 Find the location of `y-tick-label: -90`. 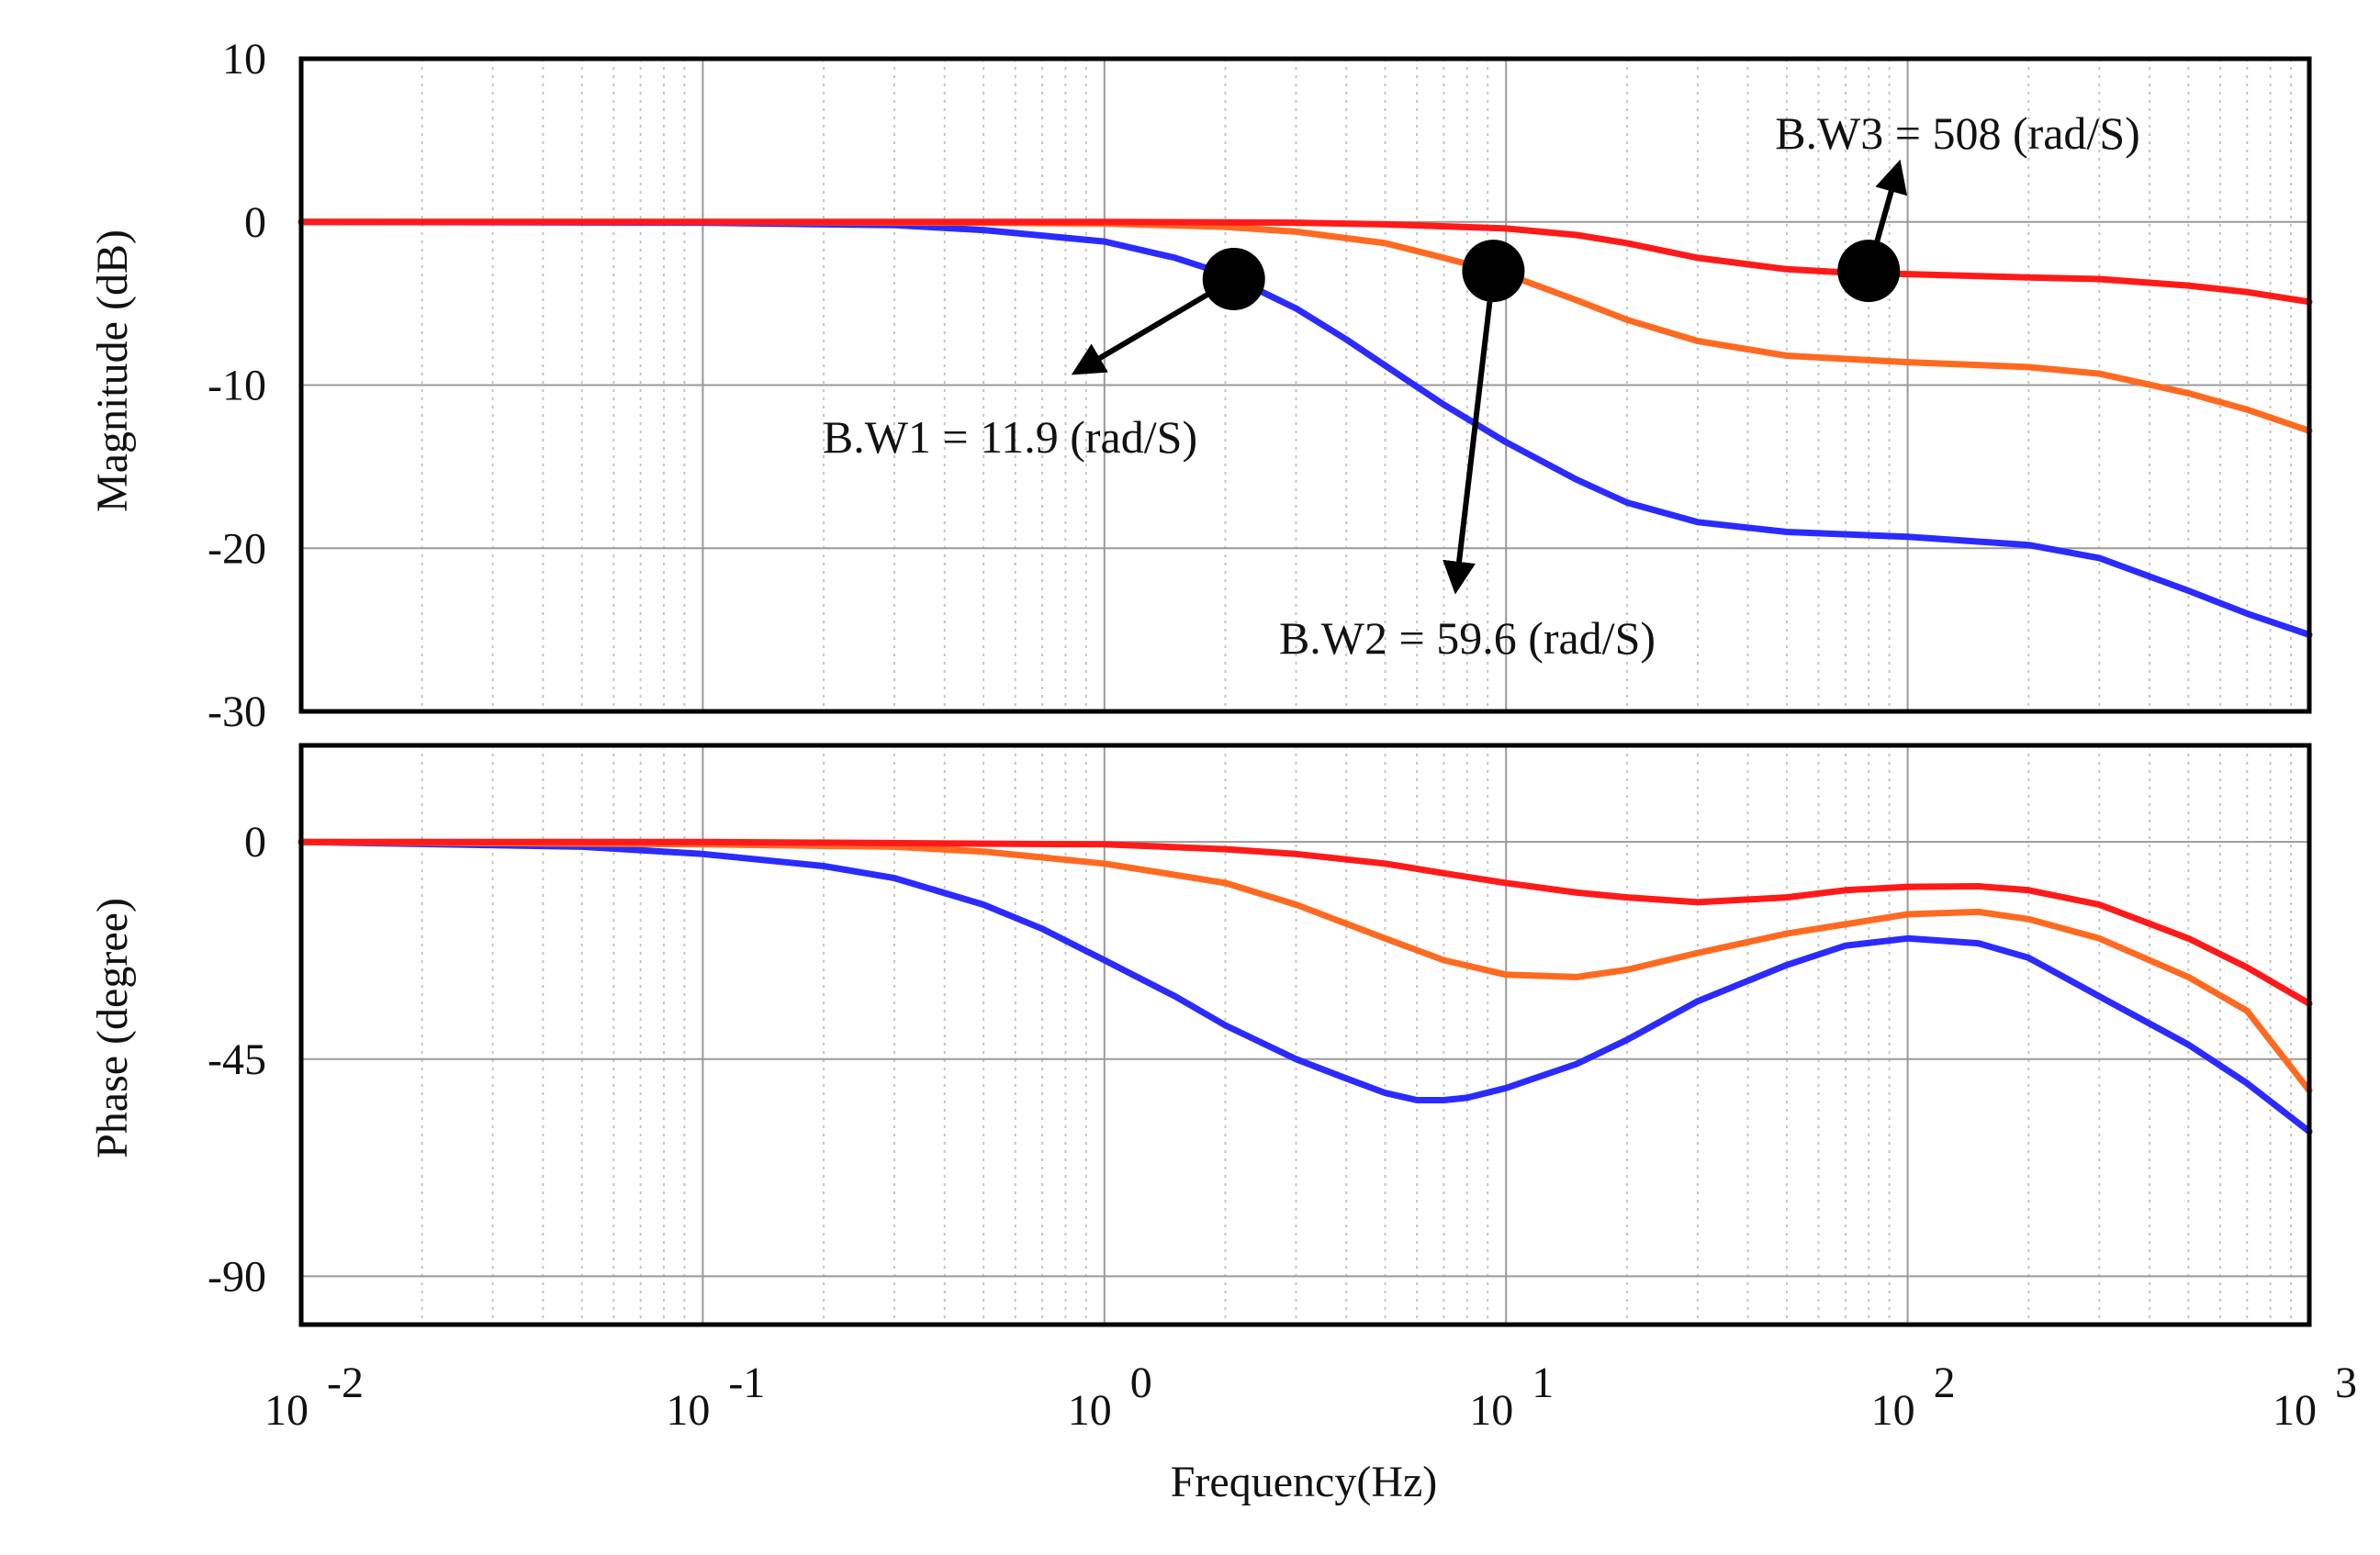

y-tick-label: -90 is located at coordinates (237, 1277).